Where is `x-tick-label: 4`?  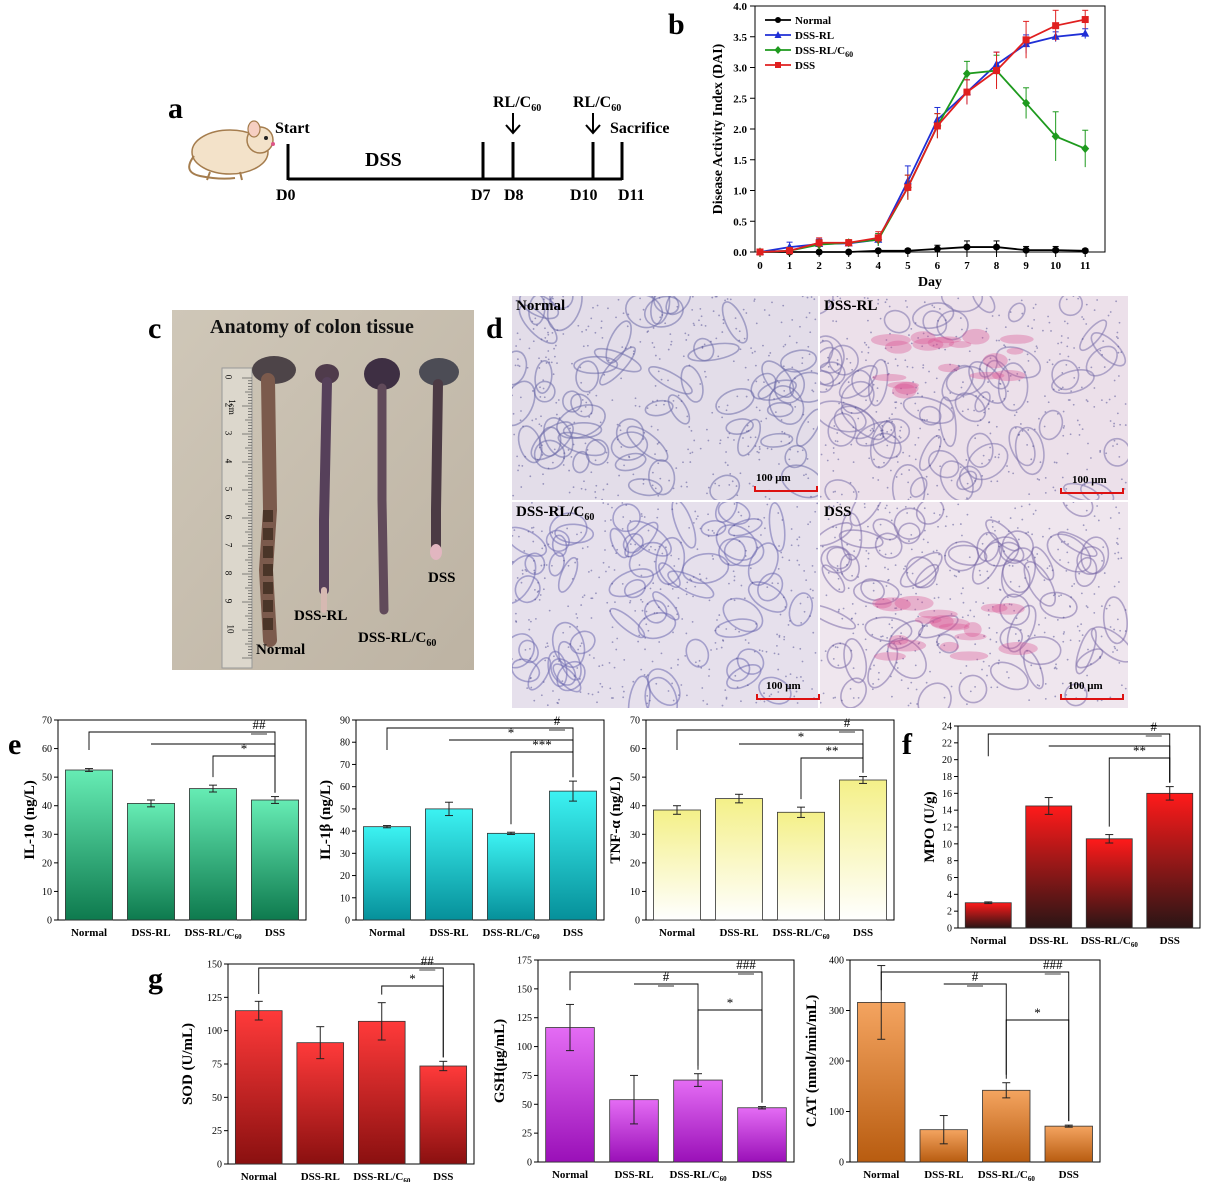 x-tick-label: 4 is located at coordinates (879, 266).